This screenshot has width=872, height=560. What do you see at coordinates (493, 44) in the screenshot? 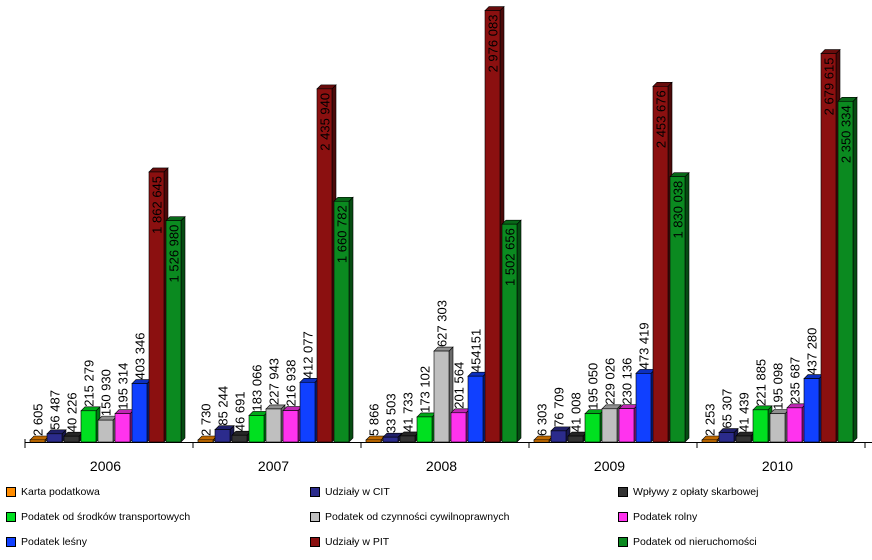
I see `data-label: 2 976 083` at bounding box center [493, 44].